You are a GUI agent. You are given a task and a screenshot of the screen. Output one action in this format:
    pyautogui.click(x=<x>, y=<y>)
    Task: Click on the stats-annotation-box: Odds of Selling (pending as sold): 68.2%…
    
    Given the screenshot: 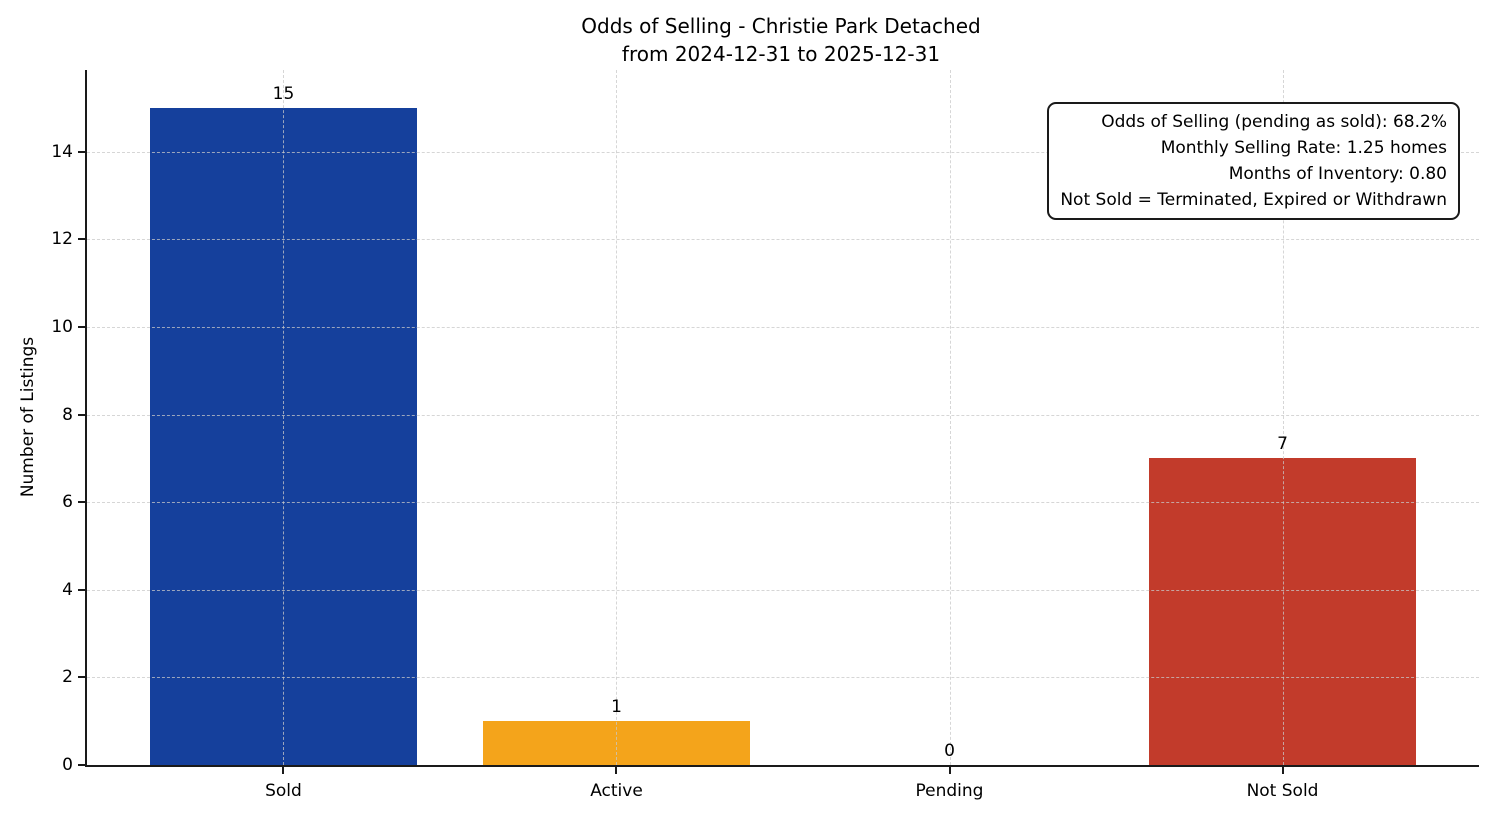 What is the action you would take?
    pyautogui.click(x=1253, y=161)
    